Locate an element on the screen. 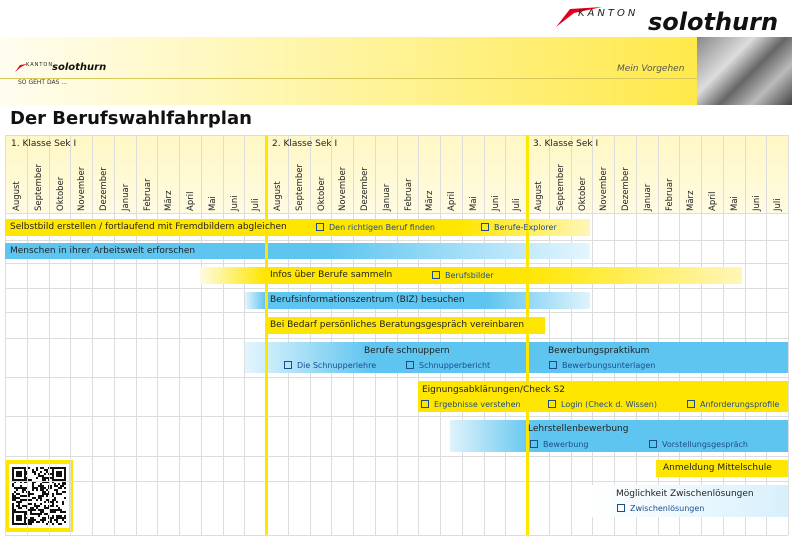  month-label: Dezember is located at coordinates (365, 189).